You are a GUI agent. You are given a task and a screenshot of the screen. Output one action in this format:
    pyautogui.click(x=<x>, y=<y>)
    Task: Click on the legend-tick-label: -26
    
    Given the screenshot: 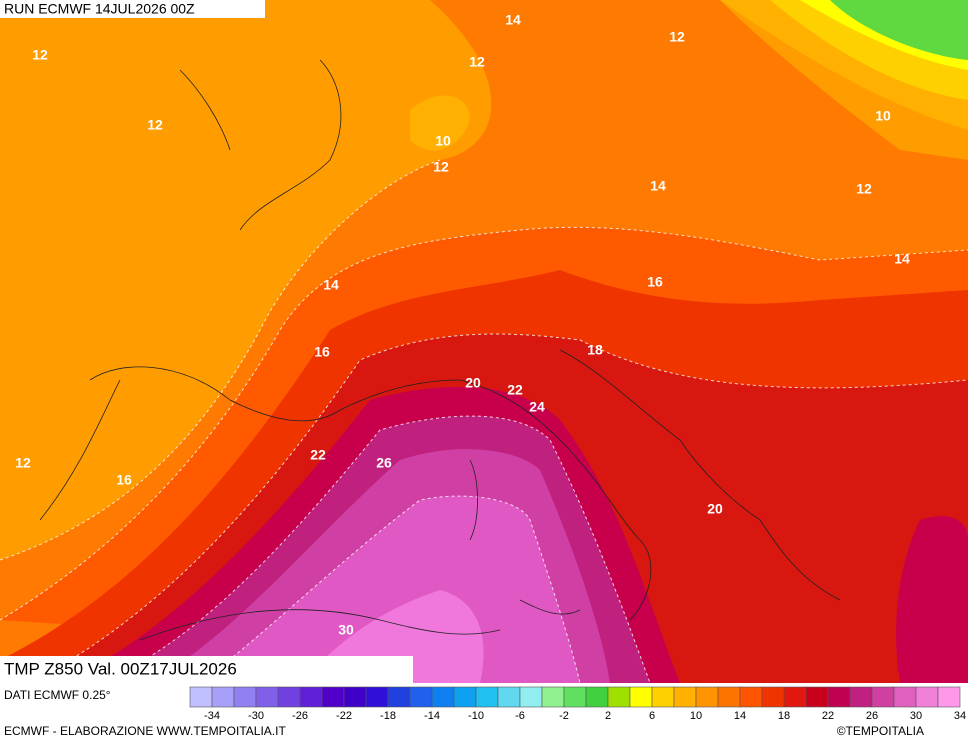 What is the action you would take?
    pyautogui.click(x=300, y=716)
    